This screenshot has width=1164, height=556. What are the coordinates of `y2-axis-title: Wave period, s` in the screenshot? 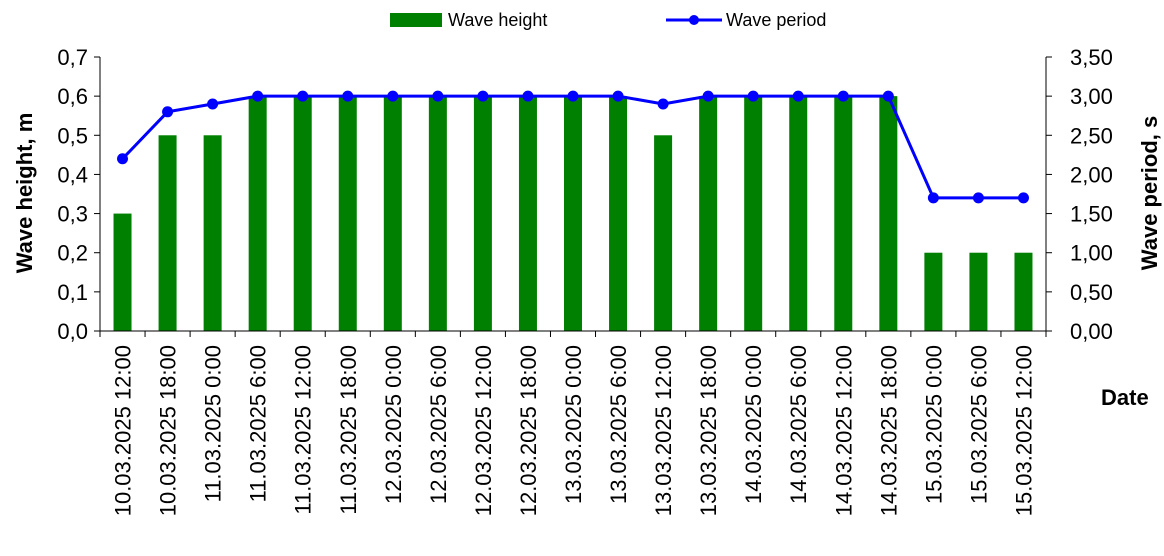 It's located at (1149, 193).